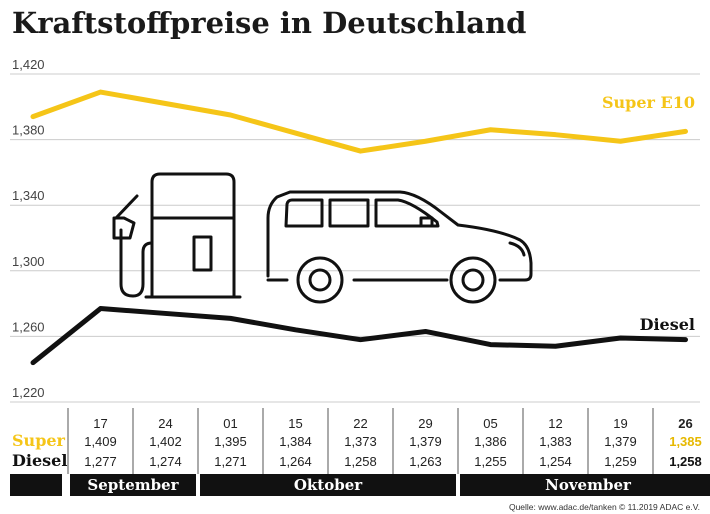 The image size is (710, 514). I want to click on series-line-super-e10, so click(359, 121).